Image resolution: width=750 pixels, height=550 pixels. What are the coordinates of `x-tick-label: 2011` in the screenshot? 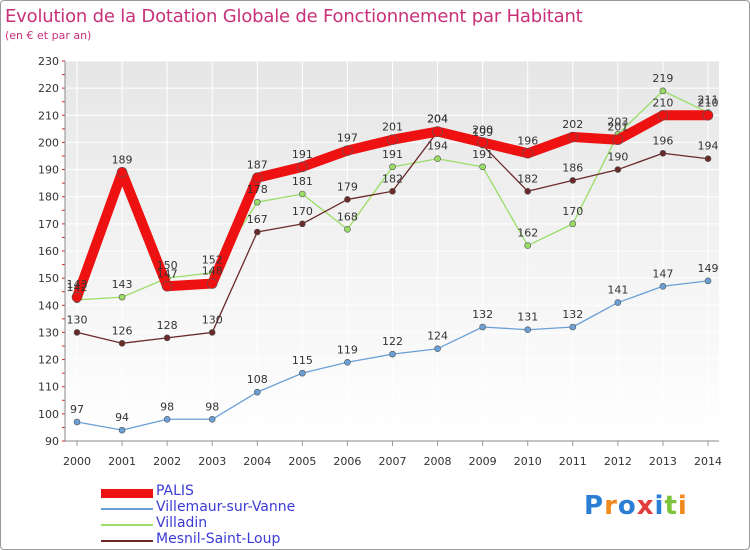 It's located at (573, 461).